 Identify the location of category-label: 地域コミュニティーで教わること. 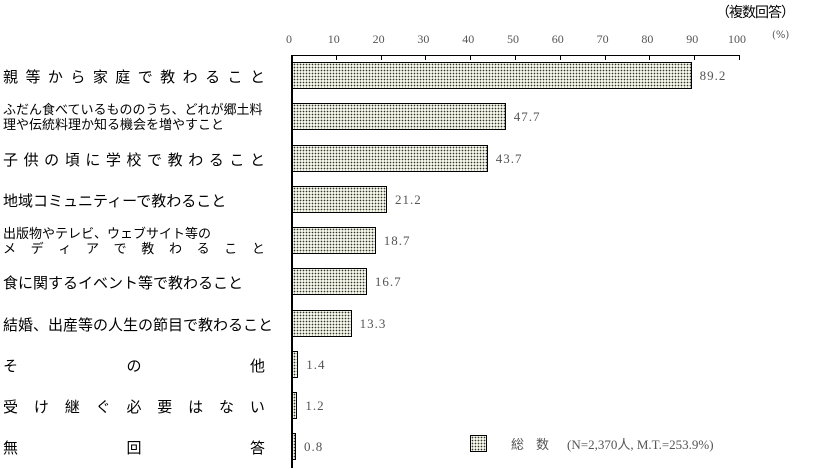
(115, 201).